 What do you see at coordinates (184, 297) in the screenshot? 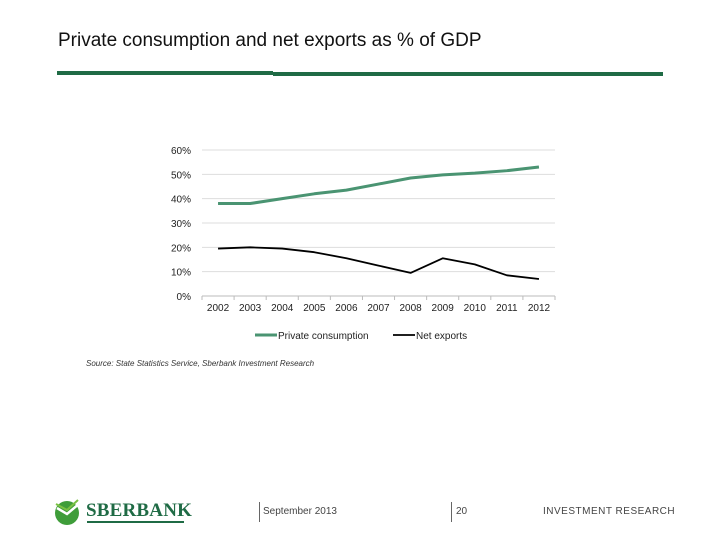
I see `y-tick-label: 0%` at bounding box center [184, 297].